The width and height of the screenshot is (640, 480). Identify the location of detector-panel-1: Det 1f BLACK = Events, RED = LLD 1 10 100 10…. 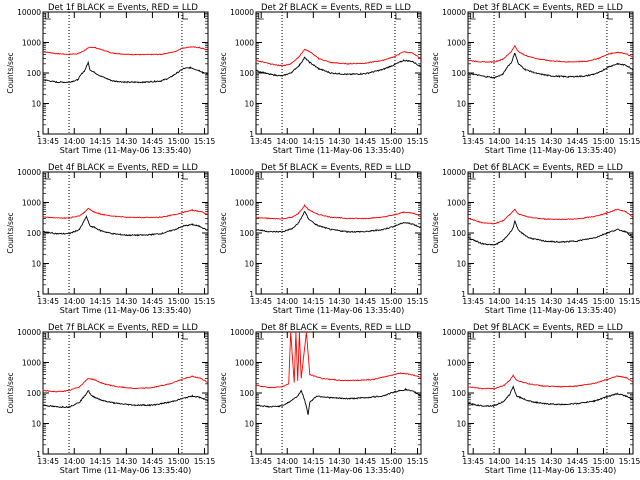
(111, 79).